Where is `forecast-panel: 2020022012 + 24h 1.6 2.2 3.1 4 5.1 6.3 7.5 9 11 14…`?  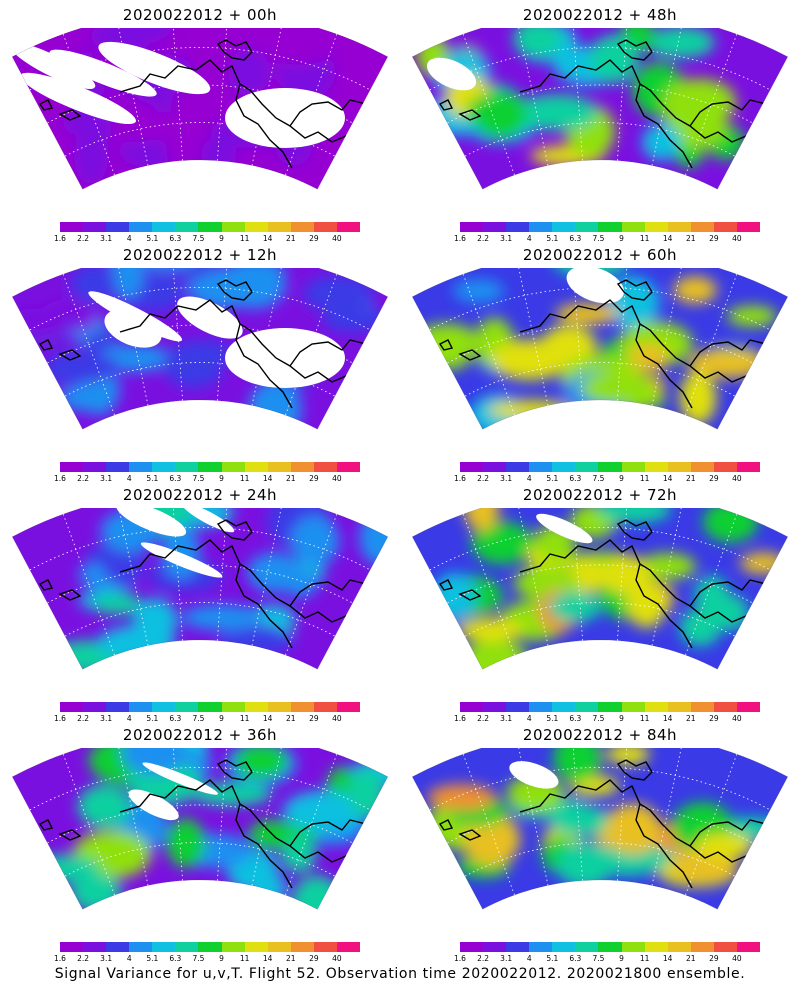
forecast-panel: 2020022012 + 24h 1.6 2.2 3.1 4 5.1 6.3 7.5 9 11 14… is located at coordinates (200, 601).